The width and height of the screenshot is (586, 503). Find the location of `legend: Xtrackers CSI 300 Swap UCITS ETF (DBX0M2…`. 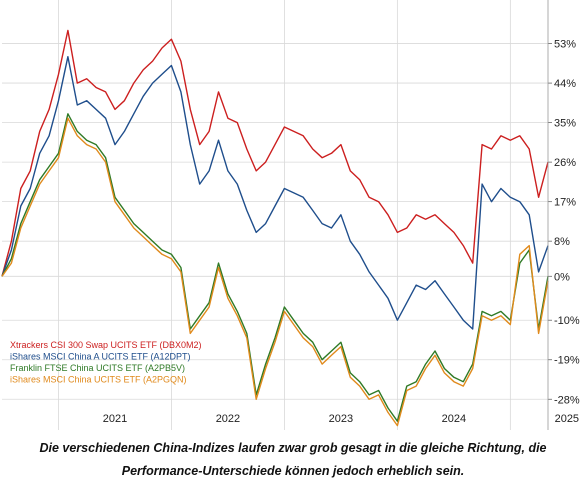

legend: Xtrackers CSI 300 Swap UCITS ETF (DBX0M2… is located at coordinates (106, 362).